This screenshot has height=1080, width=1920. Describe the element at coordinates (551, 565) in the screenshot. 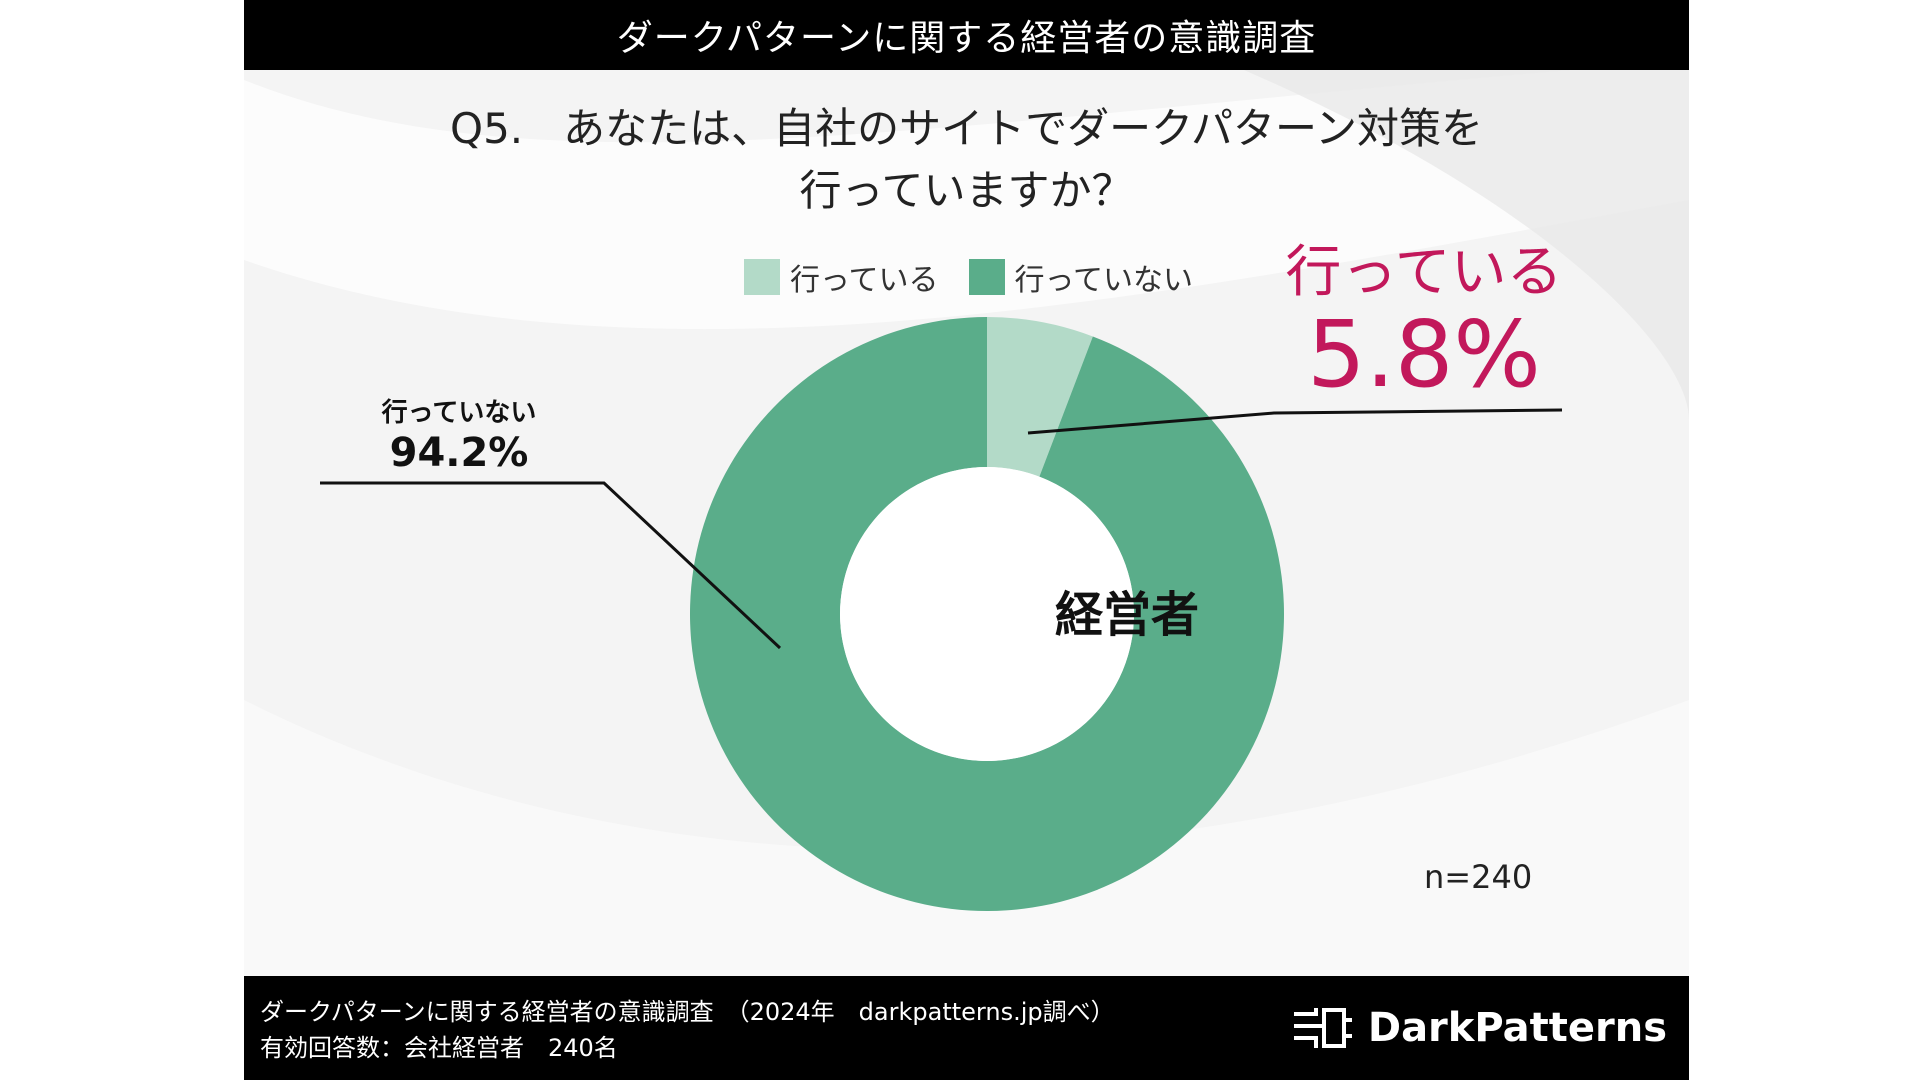

I see `leader-line-not-doing` at that location.